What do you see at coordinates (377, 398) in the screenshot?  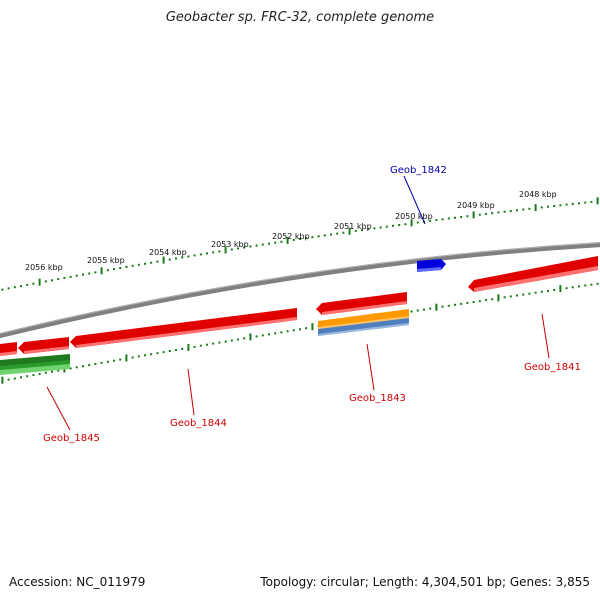 I see `label-geob-1843: Geob_1843` at bounding box center [377, 398].